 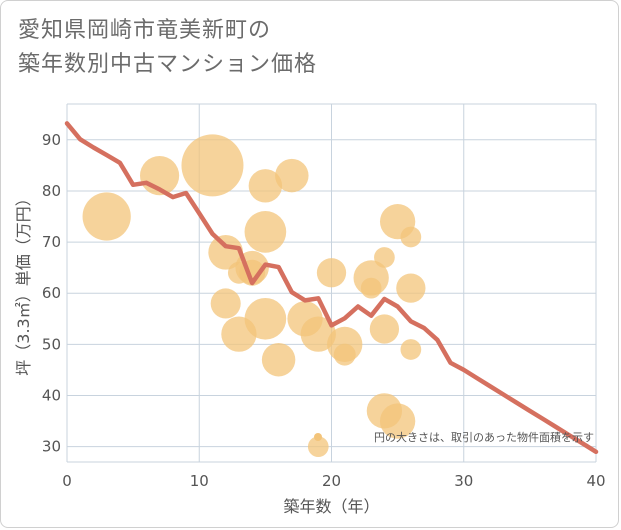 I want to click on y-tick-label: 50, so click(x=51, y=344).